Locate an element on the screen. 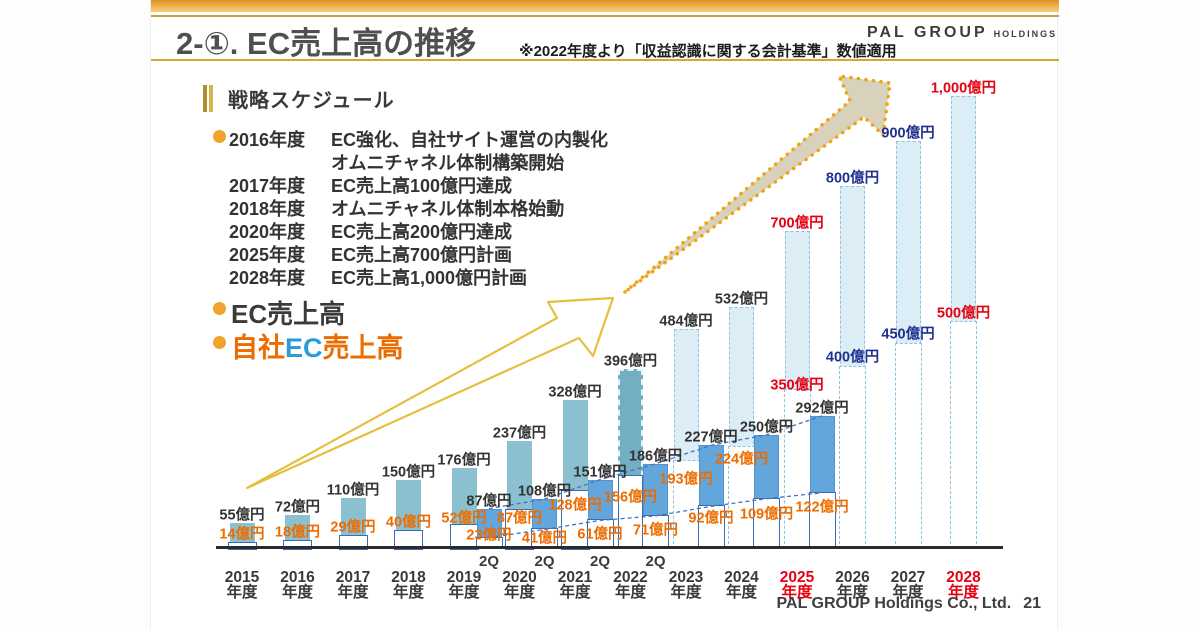 This screenshot has width=1200, height=630. company-logo: PAL GROUP HOLDINGS is located at coordinates (962, 33).